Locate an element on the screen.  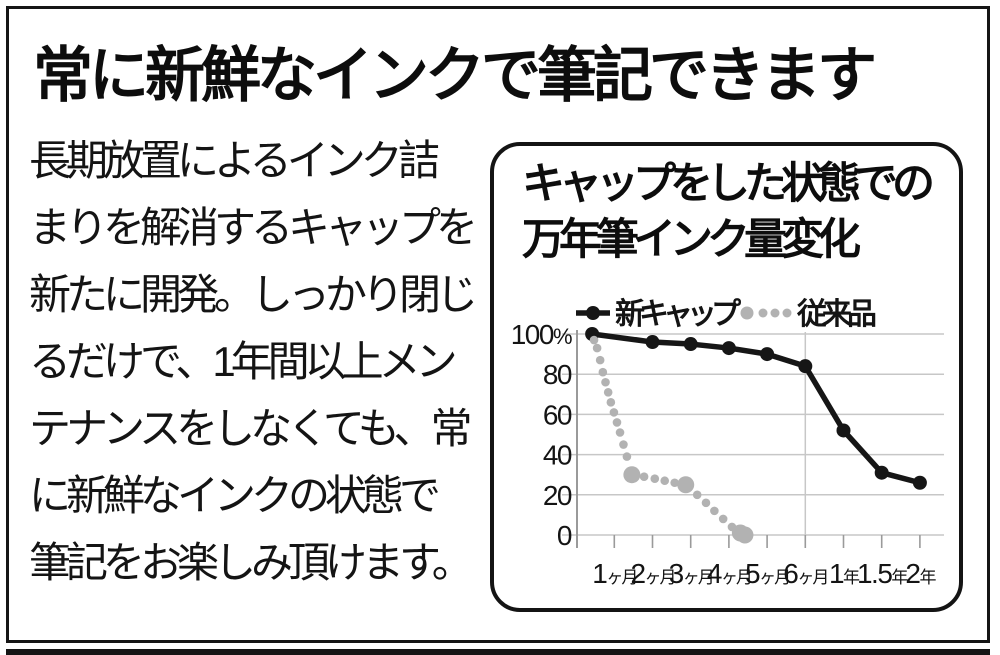
chart-title-line2: 万年筆インク量変化 is located at coordinates (691, 240).